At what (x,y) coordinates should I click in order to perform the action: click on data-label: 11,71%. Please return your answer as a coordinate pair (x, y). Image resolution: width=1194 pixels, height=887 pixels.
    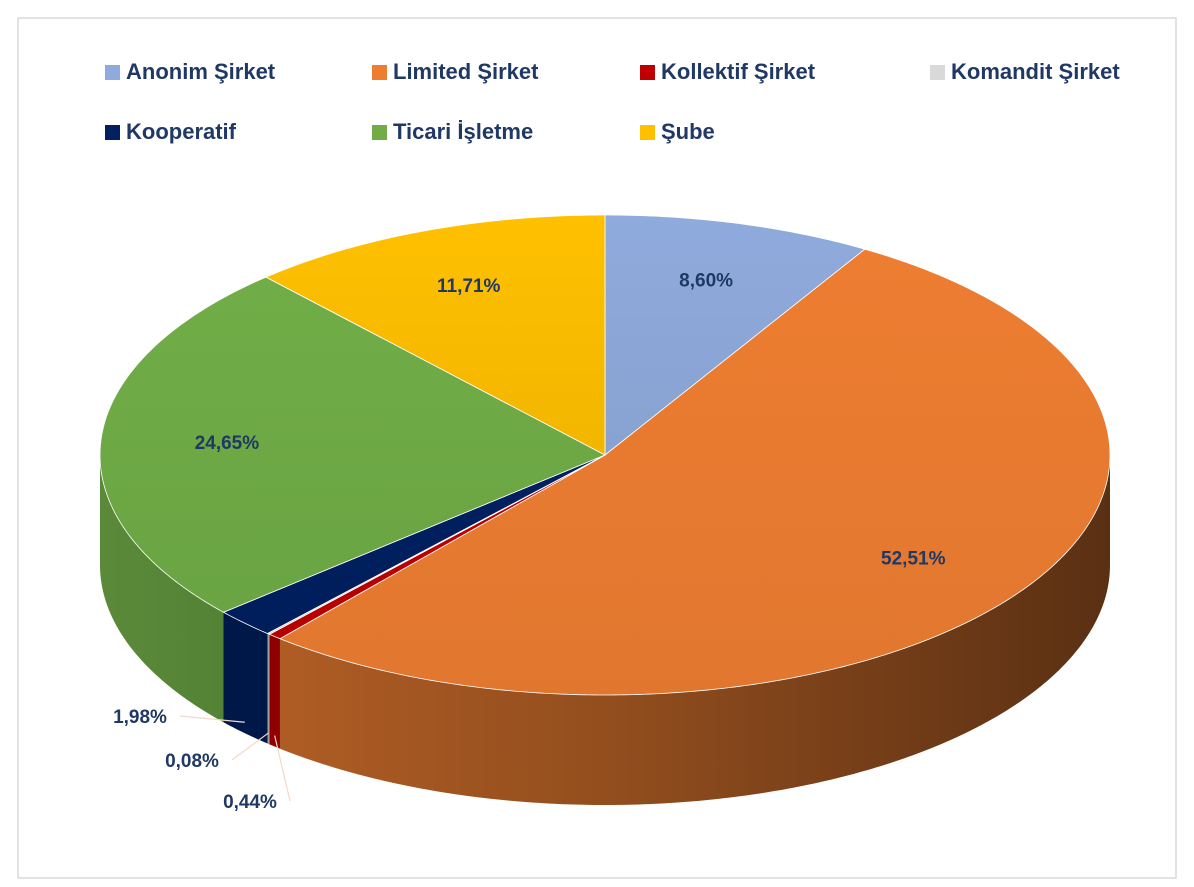
    Looking at the image, I should click on (468, 286).